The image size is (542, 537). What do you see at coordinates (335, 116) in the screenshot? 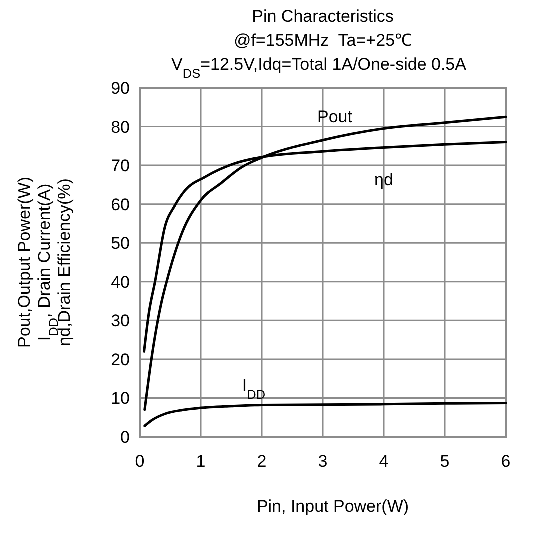
I see `series-label: Pout` at bounding box center [335, 116].